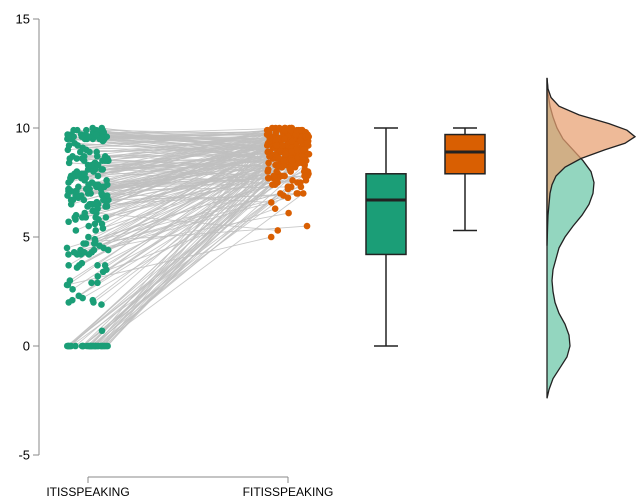  What do you see at coordinates (189, 487) in the screenshot?
I see `x-axis: ITISSPEAKING FITISSPEAKING` at bounding box center [189, 487].